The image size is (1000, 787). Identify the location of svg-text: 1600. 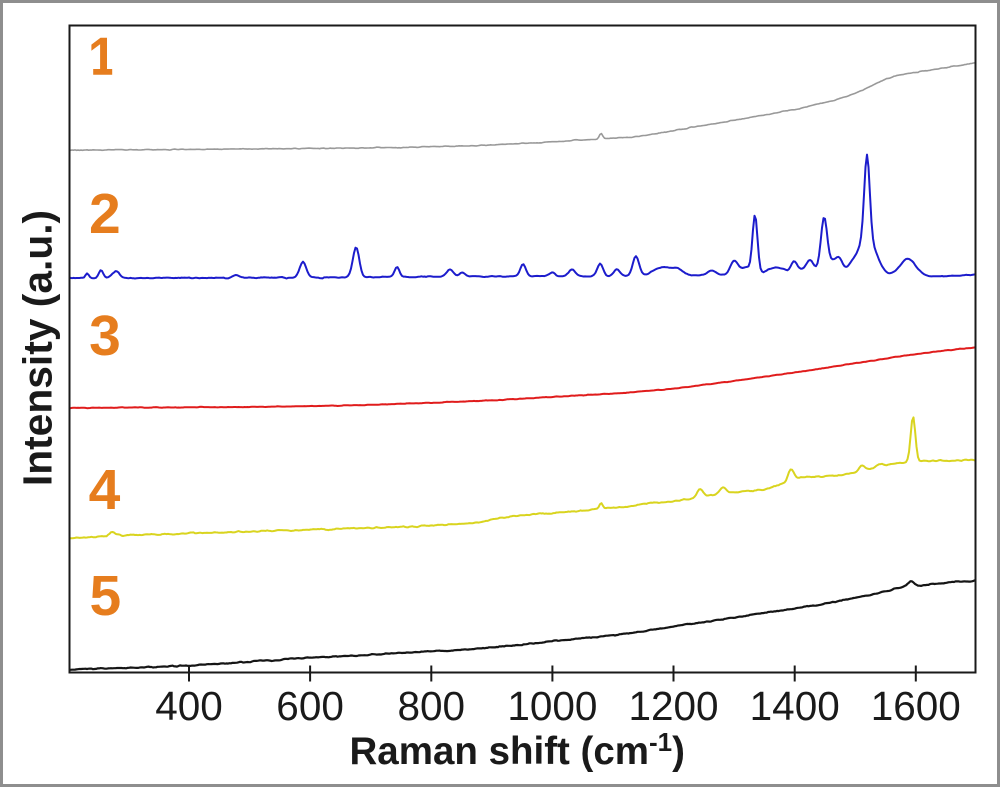
(916, 706).